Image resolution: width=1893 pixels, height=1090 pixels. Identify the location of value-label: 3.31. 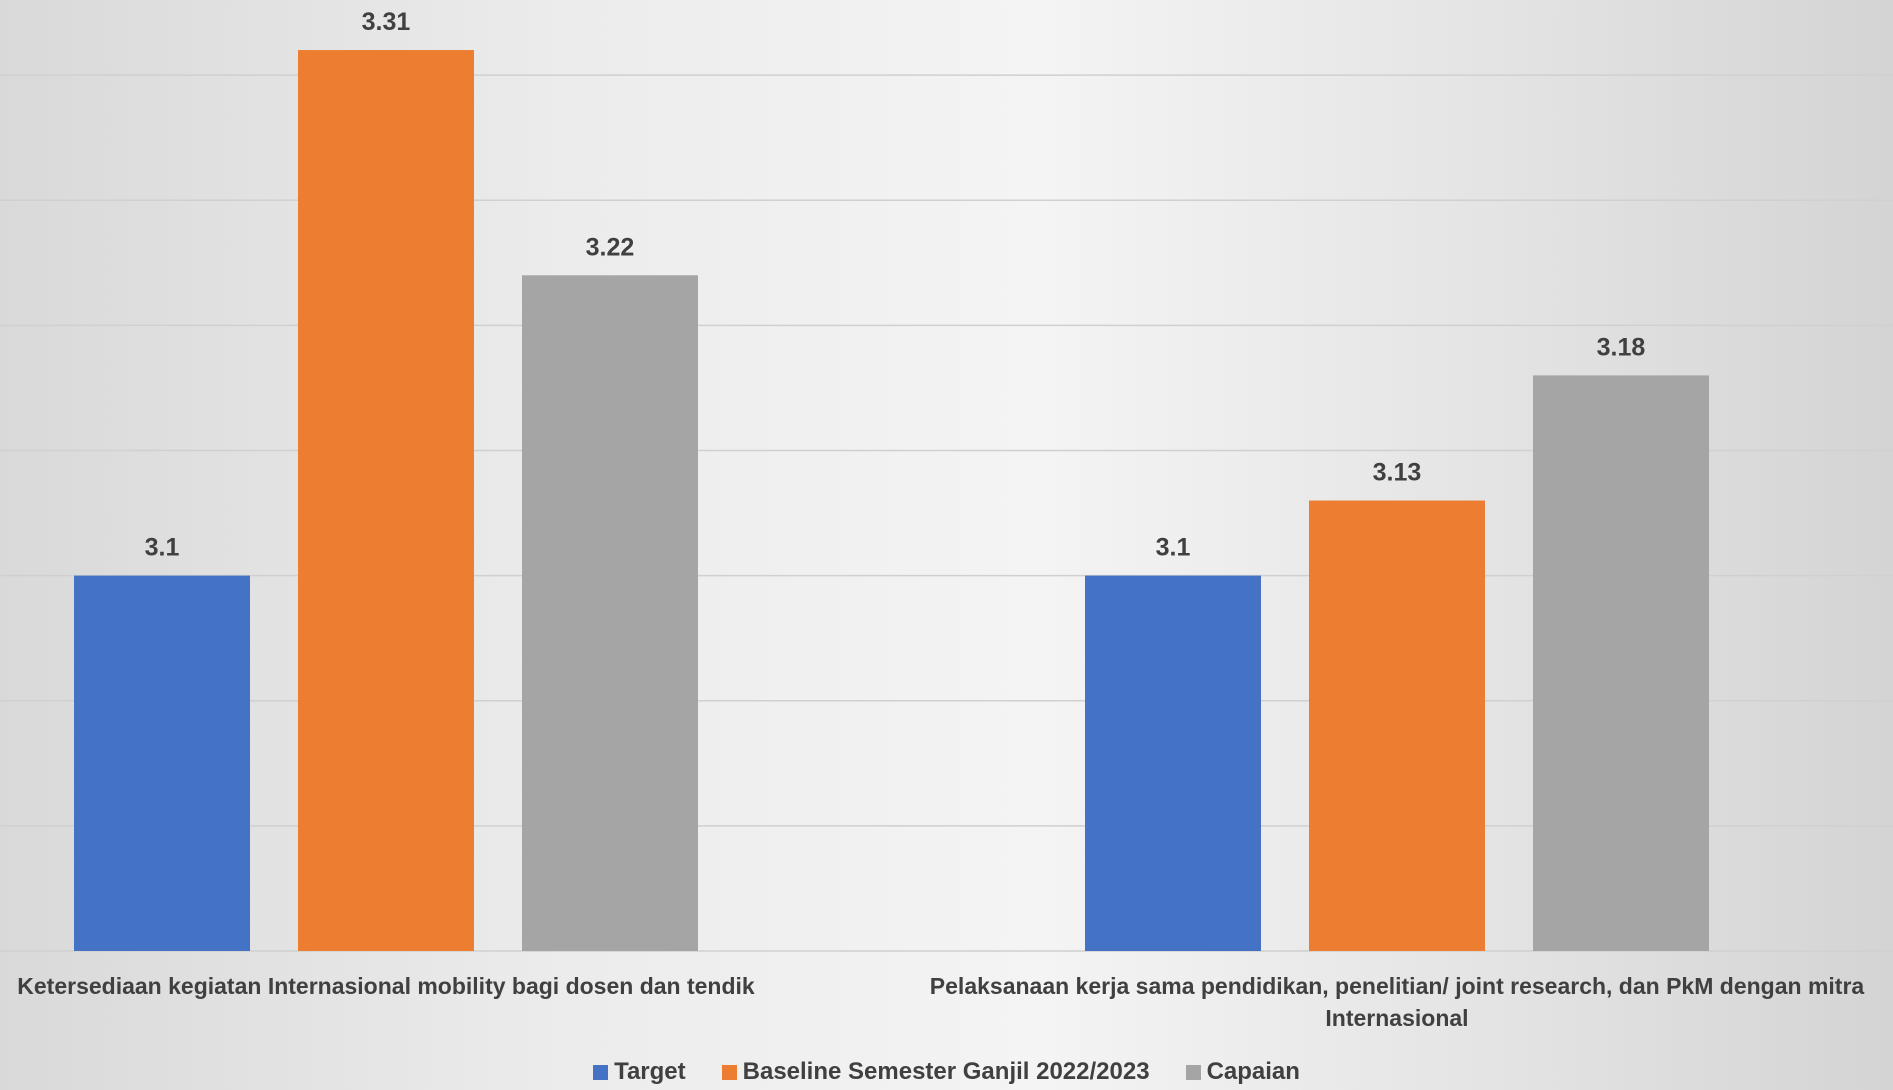
(386, 22).